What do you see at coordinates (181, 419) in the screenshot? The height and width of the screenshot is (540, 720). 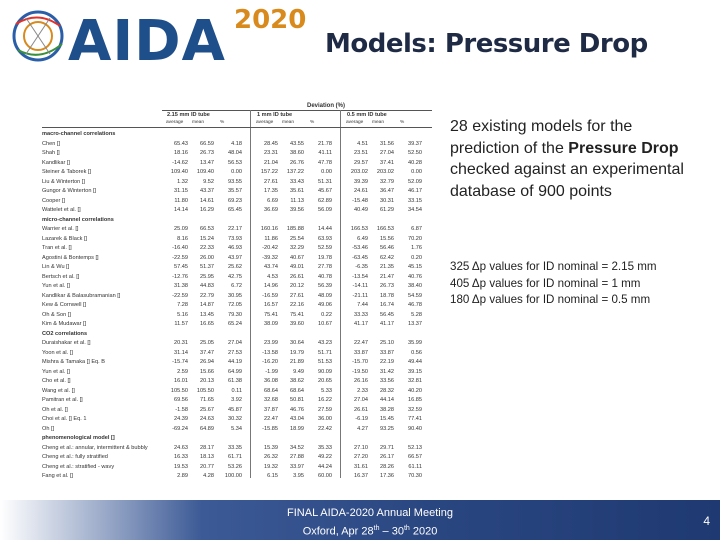 I see `table-cell: 24.39` at bounding box center [181, 419].